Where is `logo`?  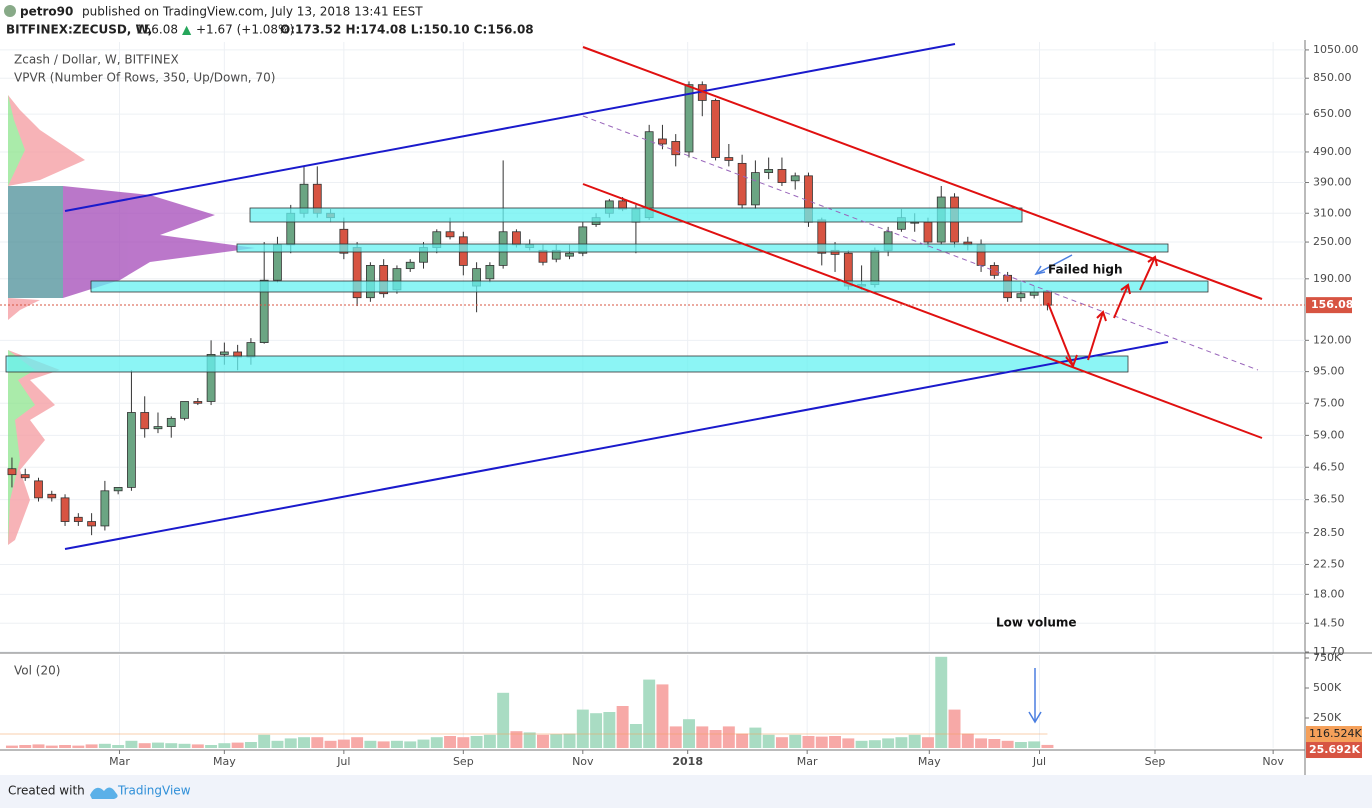
logo is located at coordinates (104, 793).